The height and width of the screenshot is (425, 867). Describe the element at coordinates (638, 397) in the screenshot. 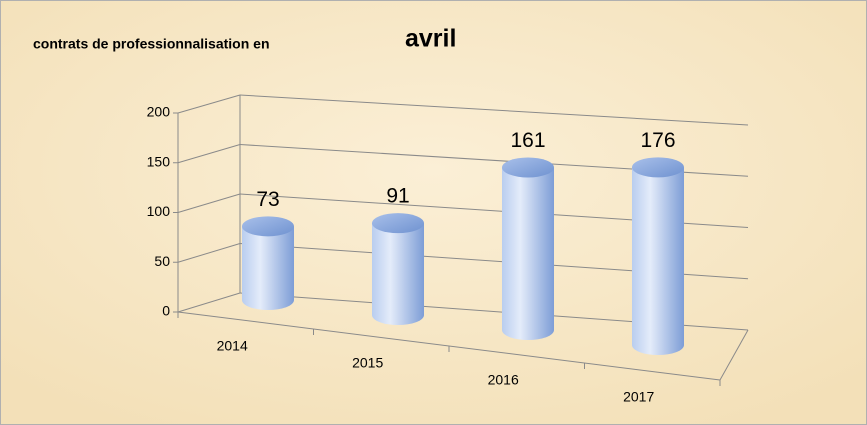

I see `x-tick-label: 2017` at that location.